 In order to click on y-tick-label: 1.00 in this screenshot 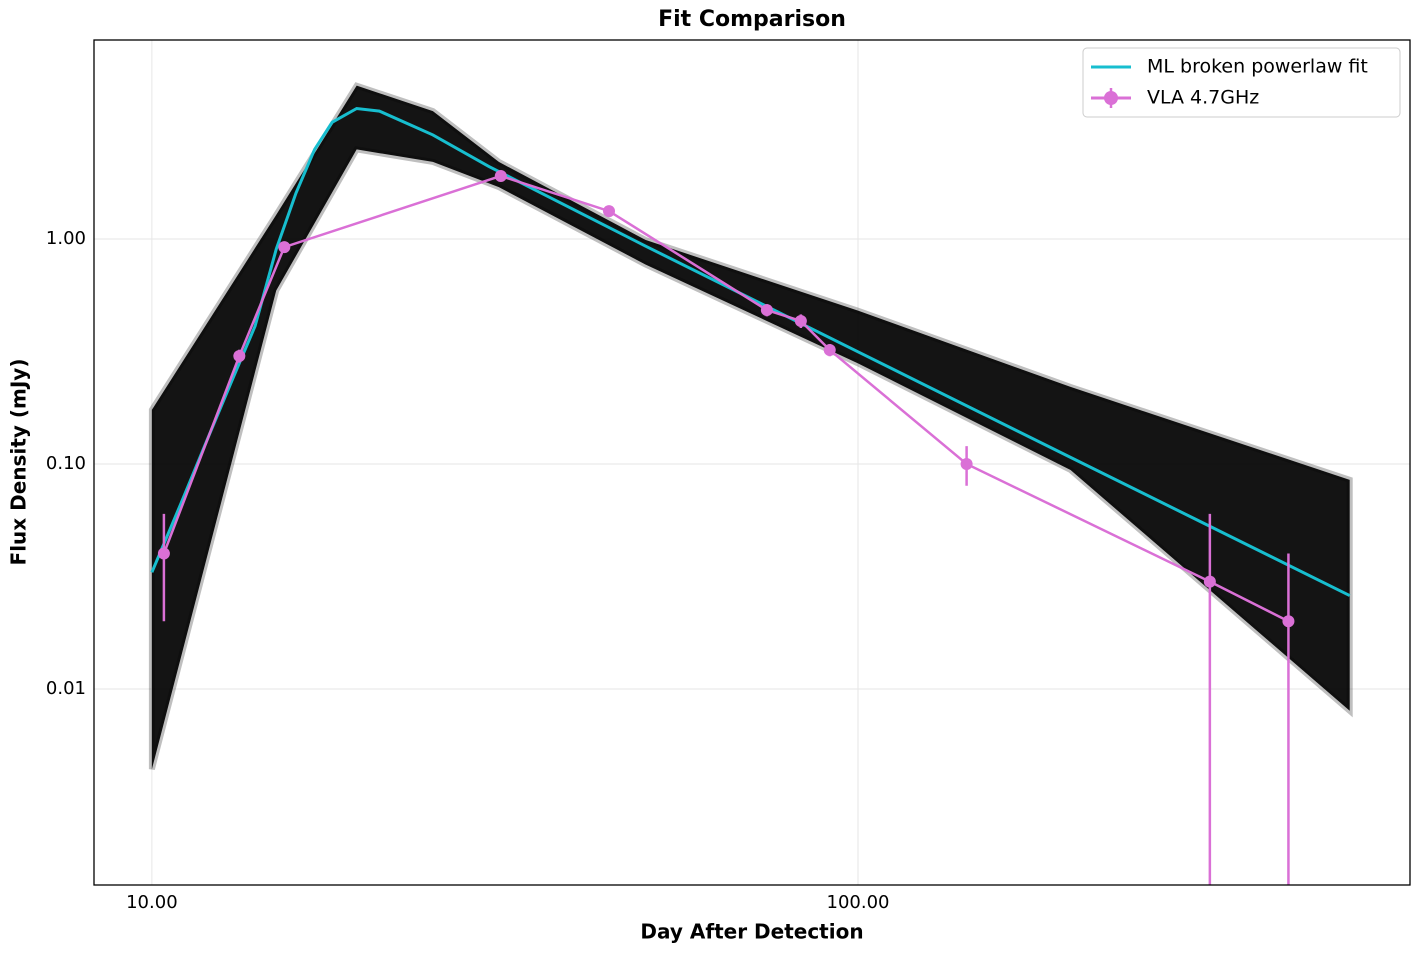, I will do `click(66, 238)`.